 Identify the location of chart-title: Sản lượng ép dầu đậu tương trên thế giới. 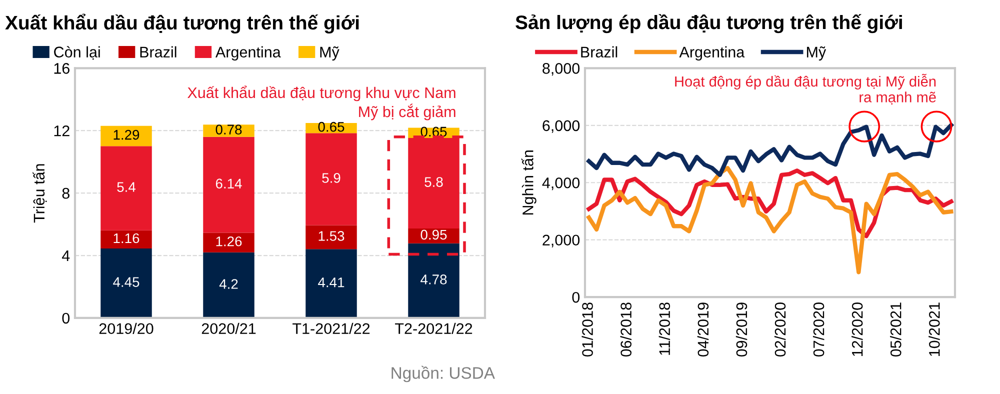
(709, 24).